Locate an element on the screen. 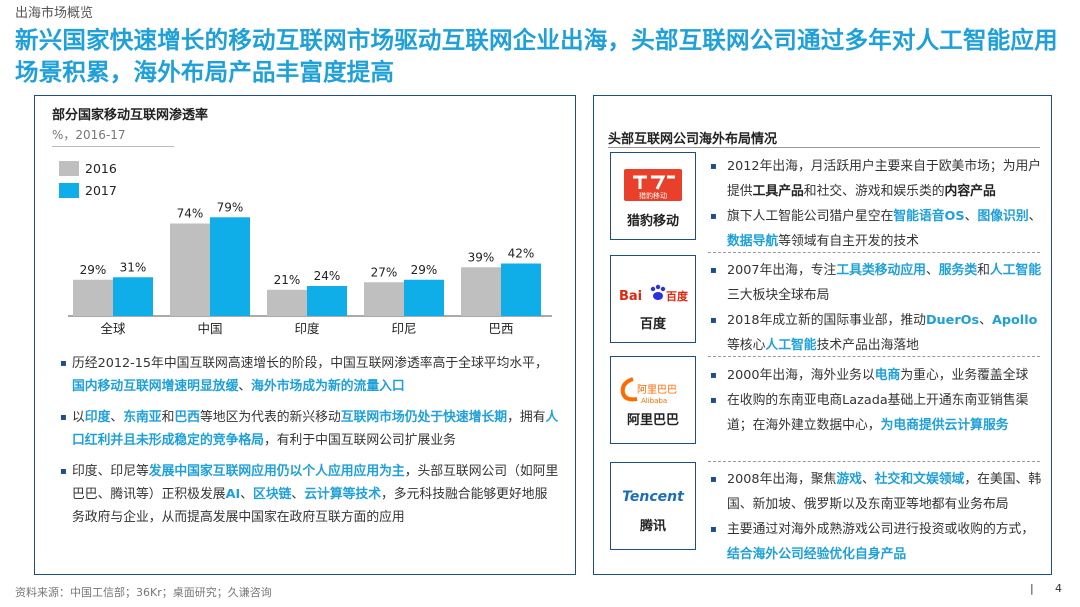 This screenshot has width=1080, height=607. body-text: 2018年成立新的国际事业部，推动 is located at coordinates (826, 320).